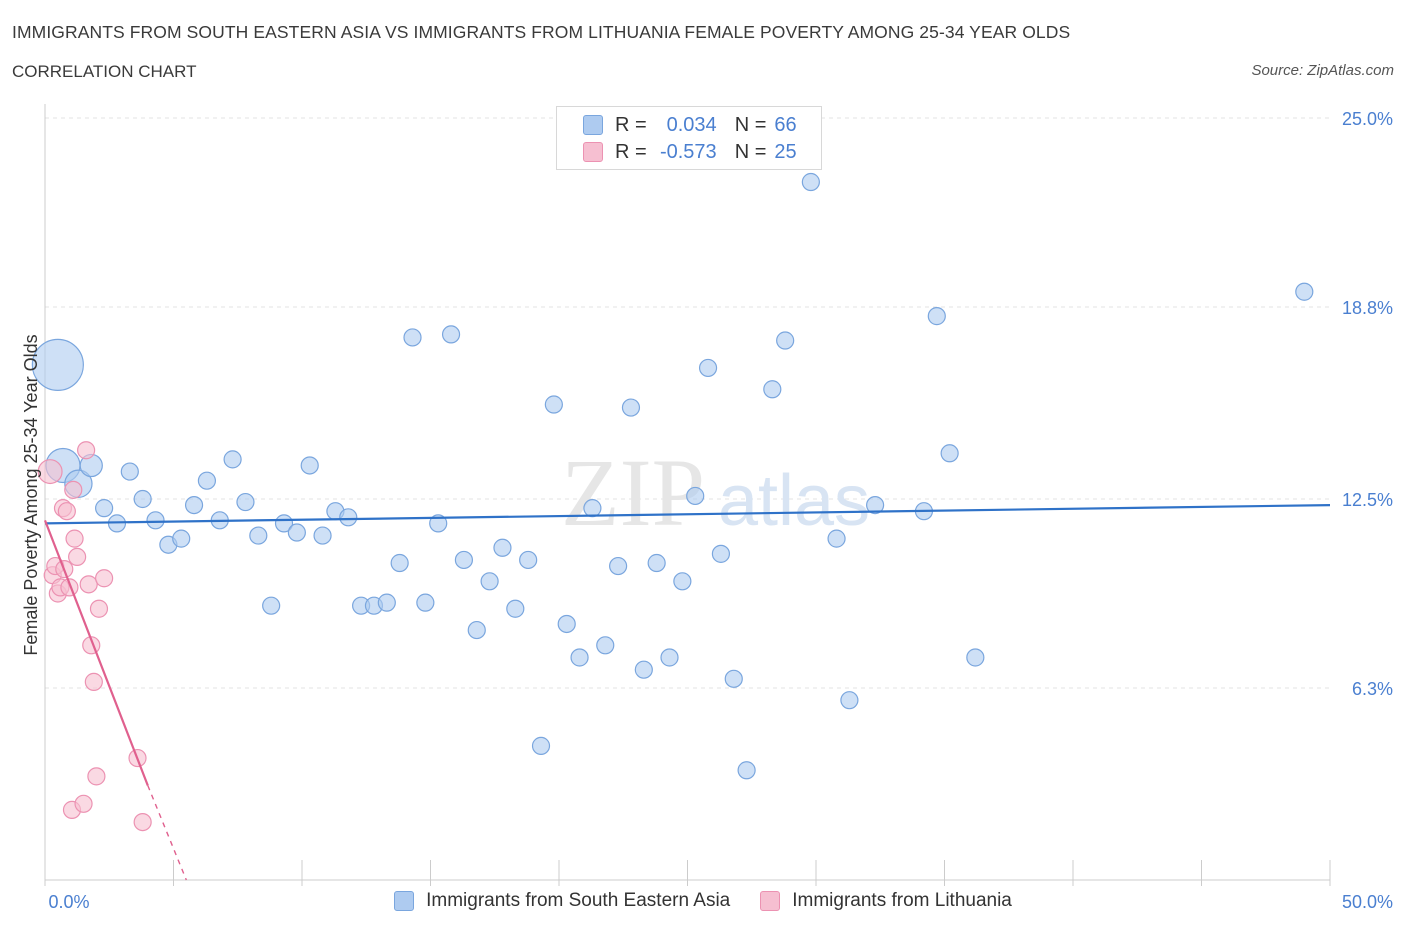  Describe the element at coordinates (902, 900) in the screenshot. I see `series-legend-label-2: Immigrants from Lithuania` at that location.